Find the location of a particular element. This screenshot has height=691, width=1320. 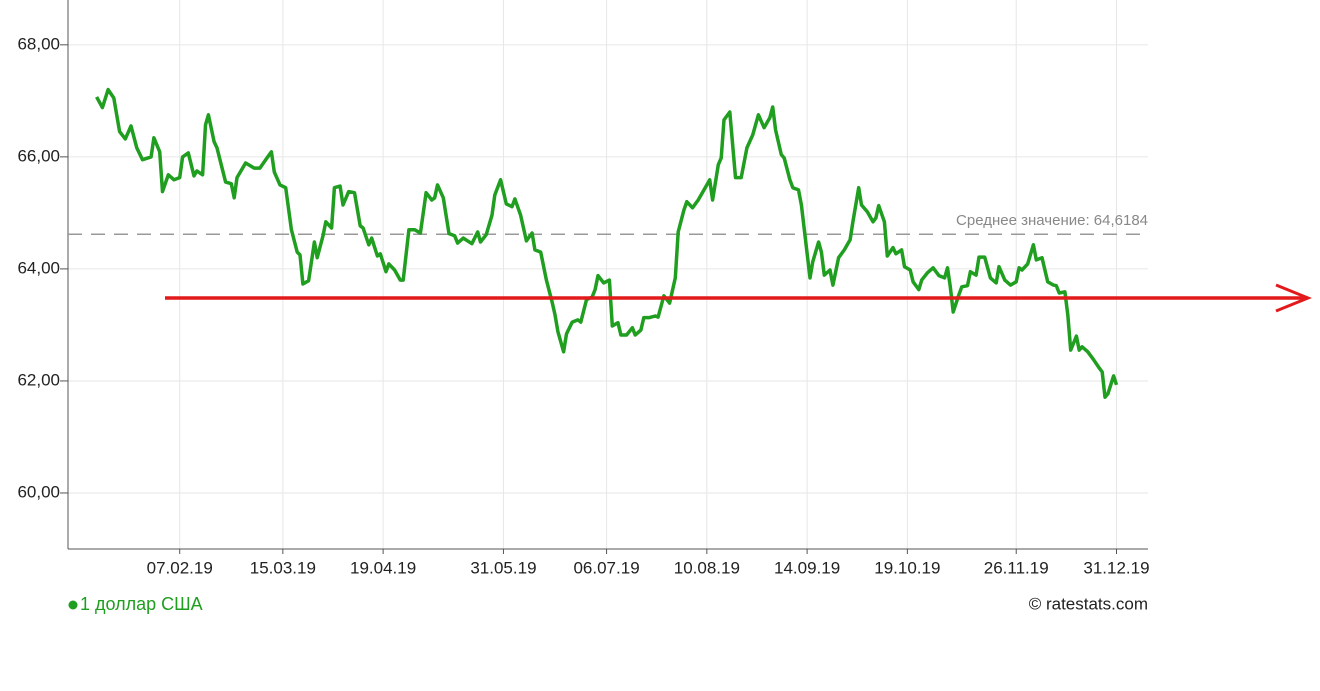

x-tick-label: 15.03.19 is located at coordinates (283, 567).